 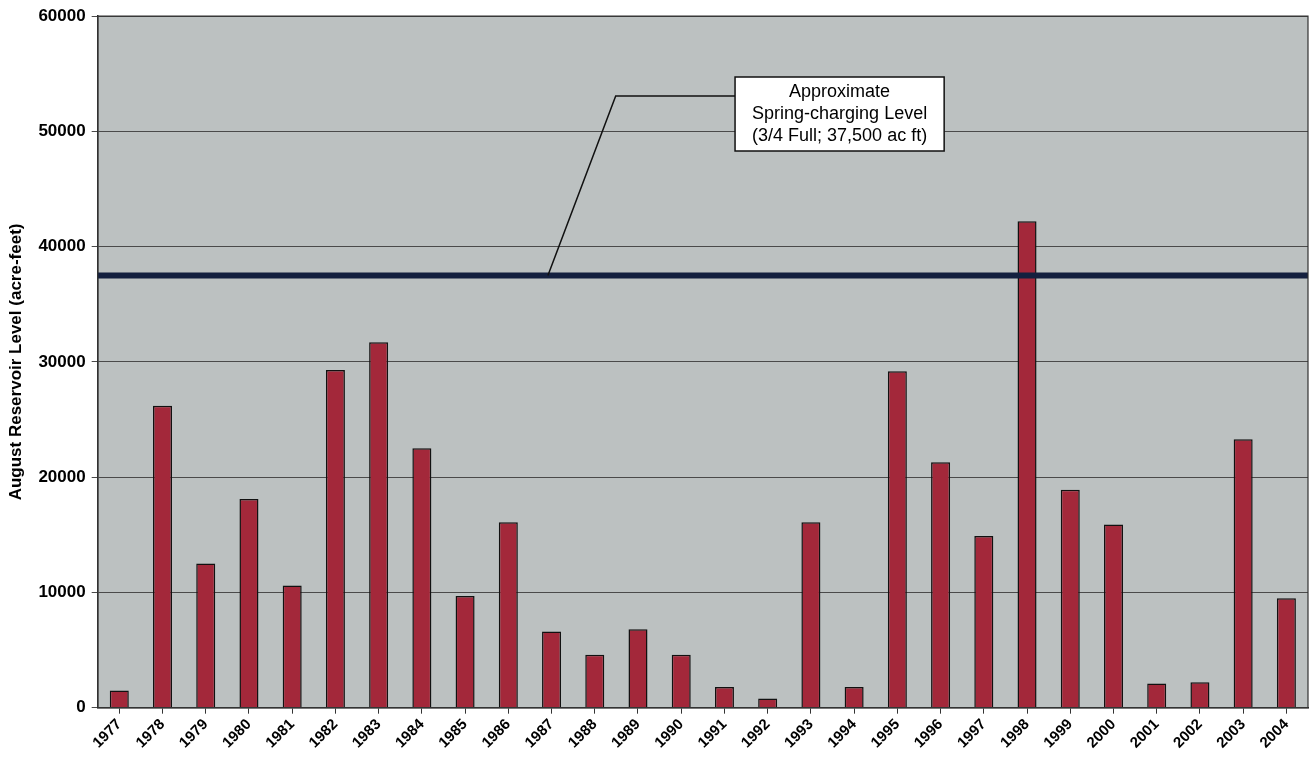 I want to click on y-axis-title: August Reservoir Level (acre-feet), so click(x=15, y=362).